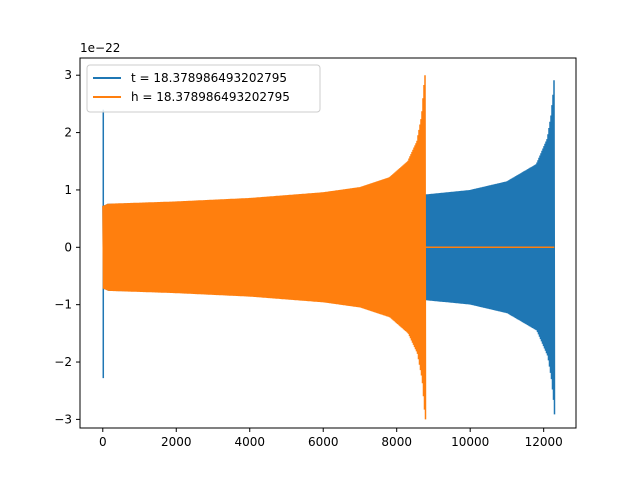 This screenshot has height=480, width=640. I want to click on legend-label-h: h = 18.378986493202795, so click(210, 97).